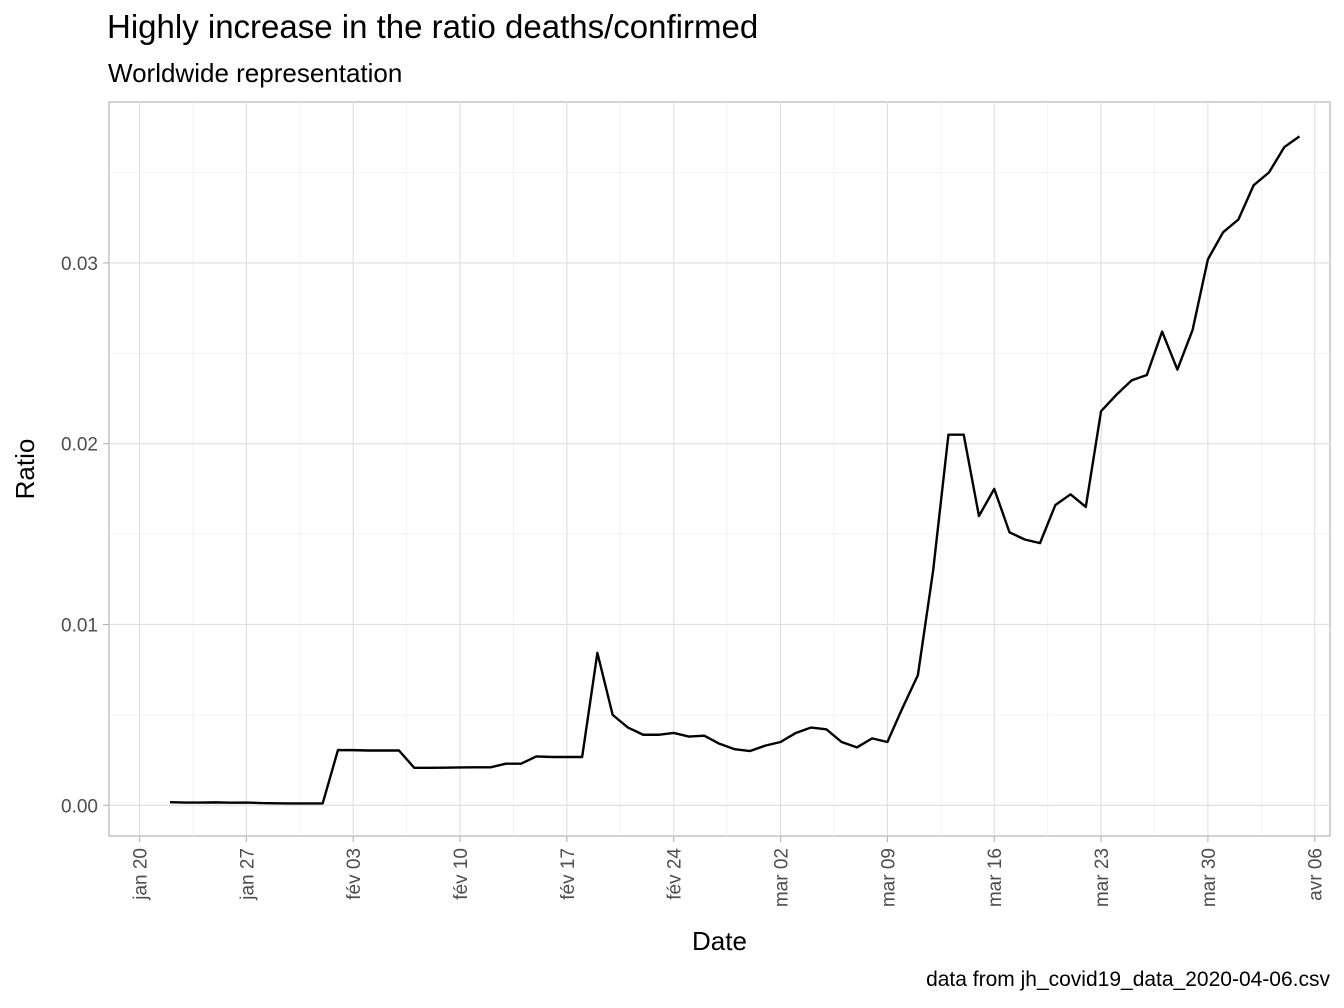  Describe the element at coordinates (141, 874) in the screenshot. I see `x-tick-label: jan 20` at that location.